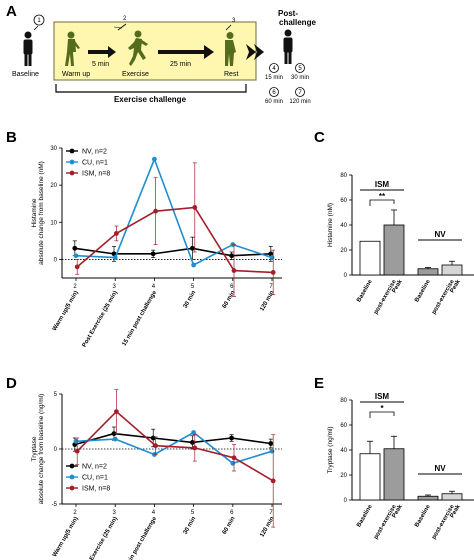 The image size is (474, 560). I want to click on x-tick-label: 60 min, so click(229, 300).